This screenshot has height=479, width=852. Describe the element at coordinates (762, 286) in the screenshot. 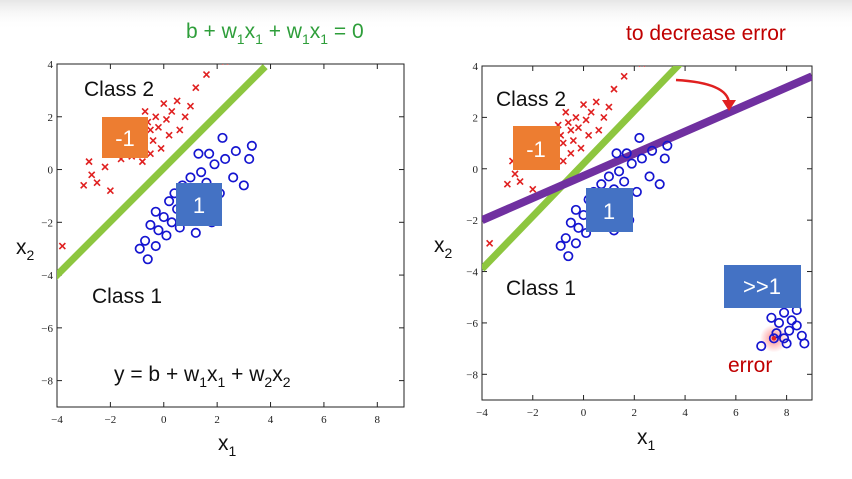

I see `right-big-box` at that location.